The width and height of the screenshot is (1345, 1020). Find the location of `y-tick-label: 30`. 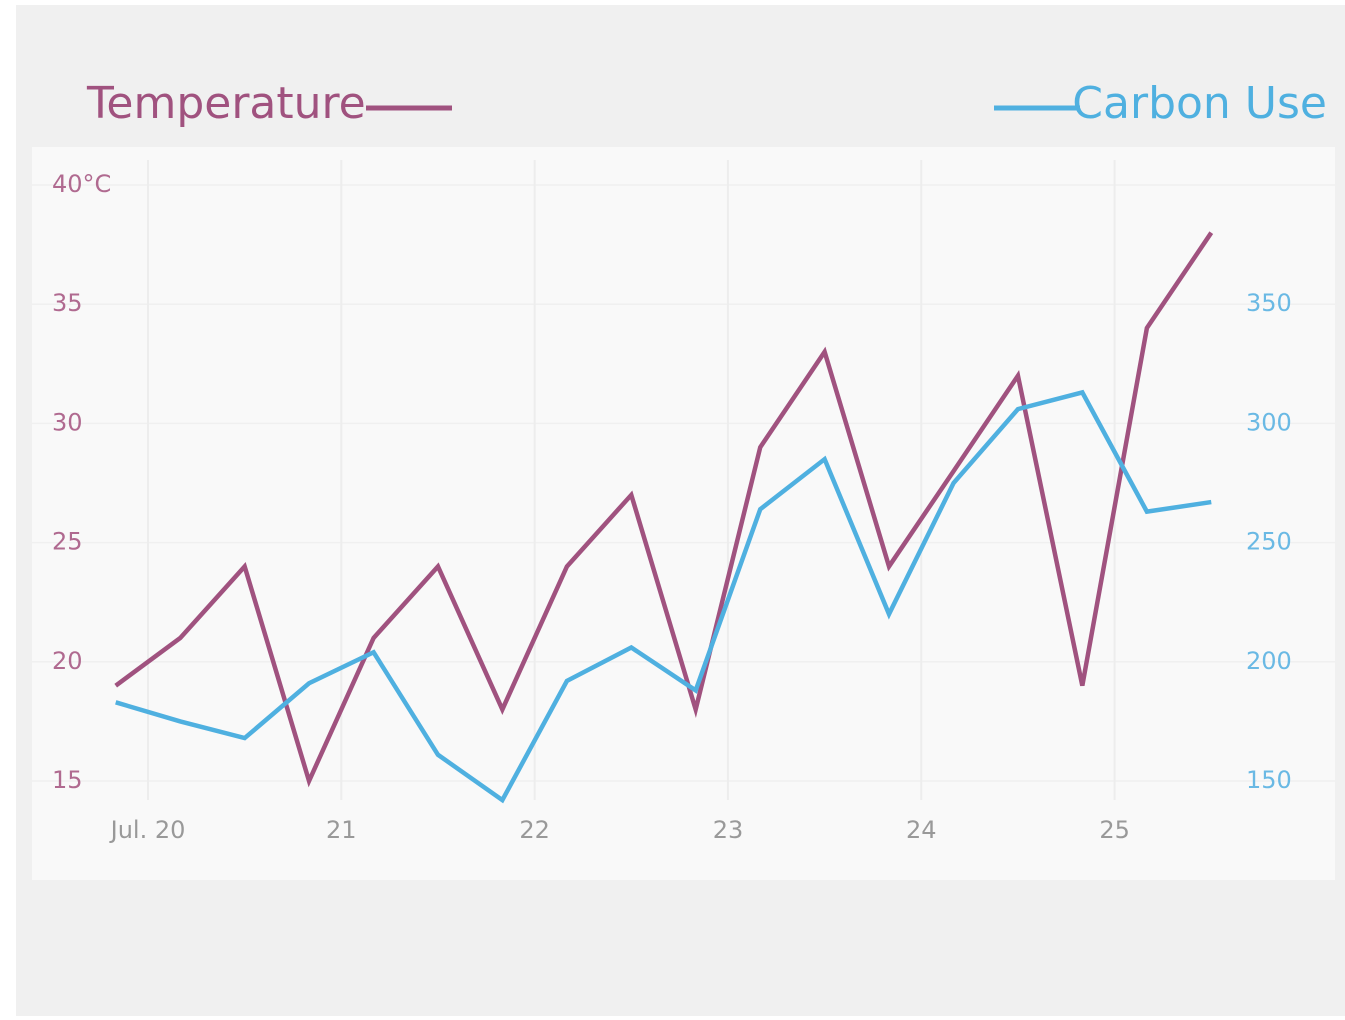

y-tick-label: 30 is located at coordinates (67, 422).